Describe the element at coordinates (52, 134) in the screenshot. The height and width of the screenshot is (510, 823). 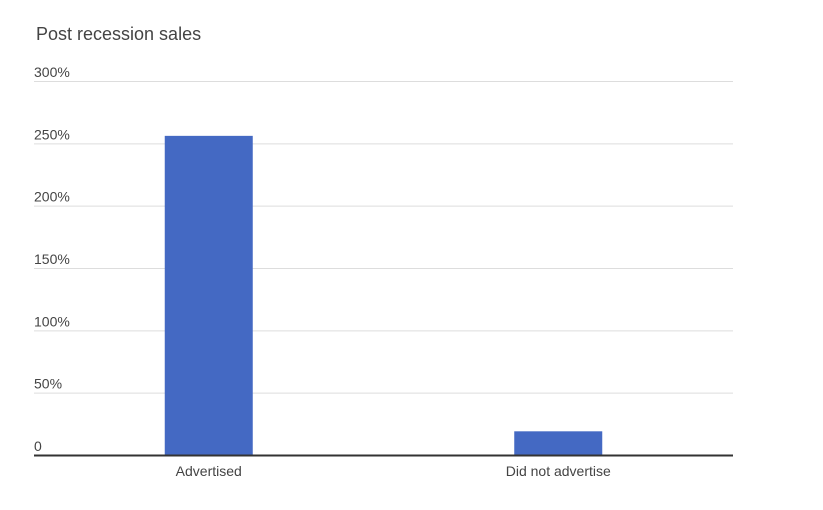
I see `y-tick-label: 250%` at that location.